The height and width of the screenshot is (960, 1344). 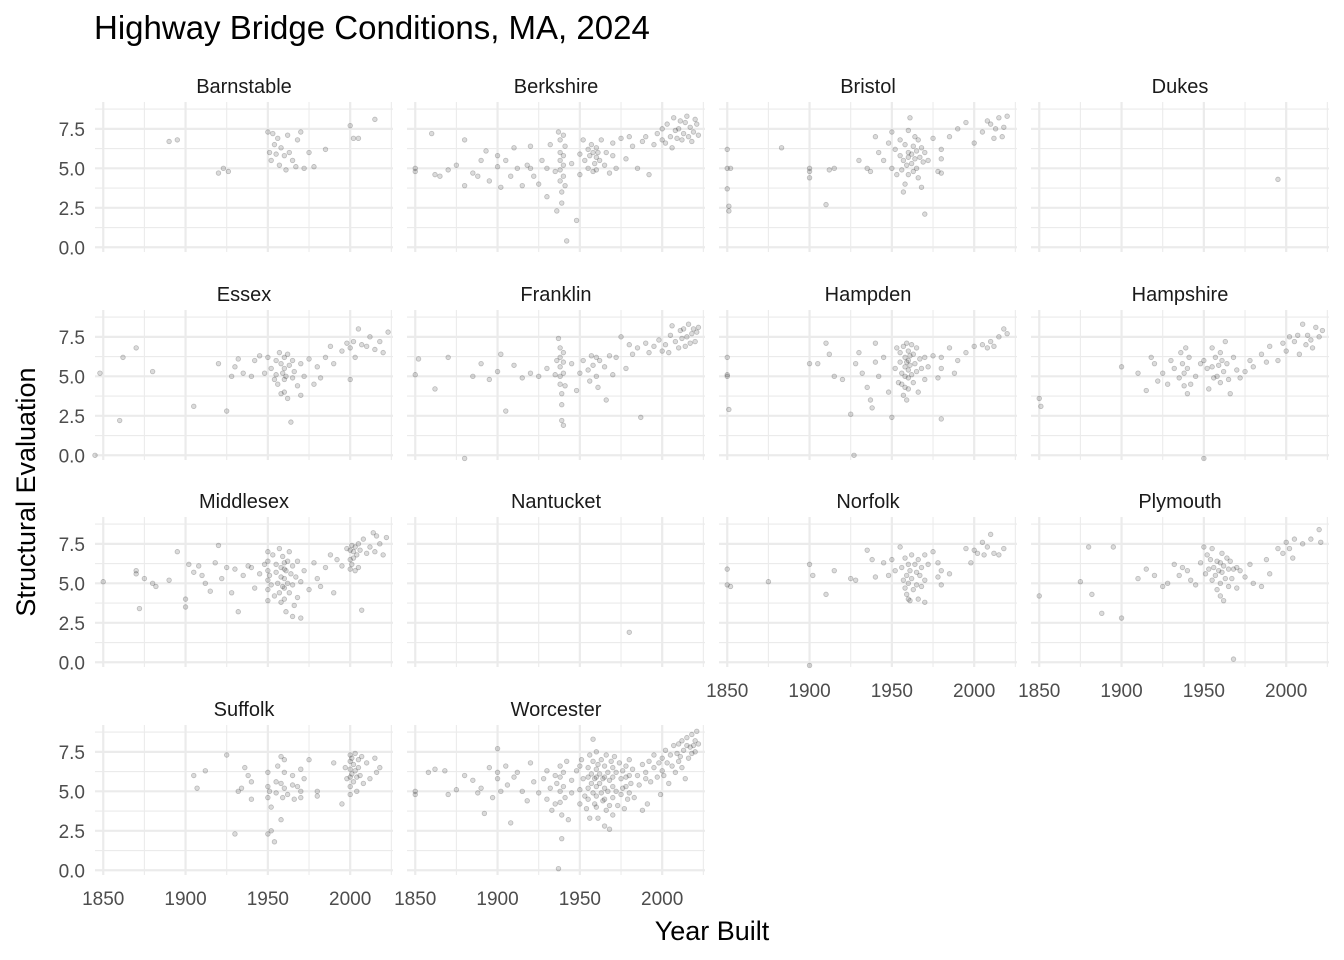 I want to click on y-tick-label: 5.0, so click(x=72, y=169).